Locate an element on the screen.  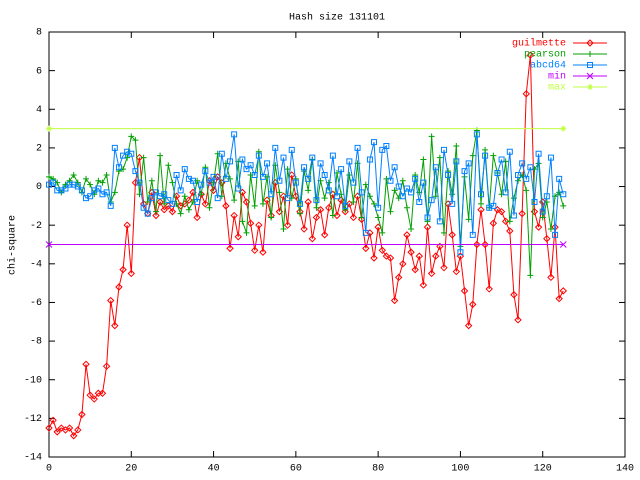
x-tick-label: 80 is located at coordinates (378, 469).